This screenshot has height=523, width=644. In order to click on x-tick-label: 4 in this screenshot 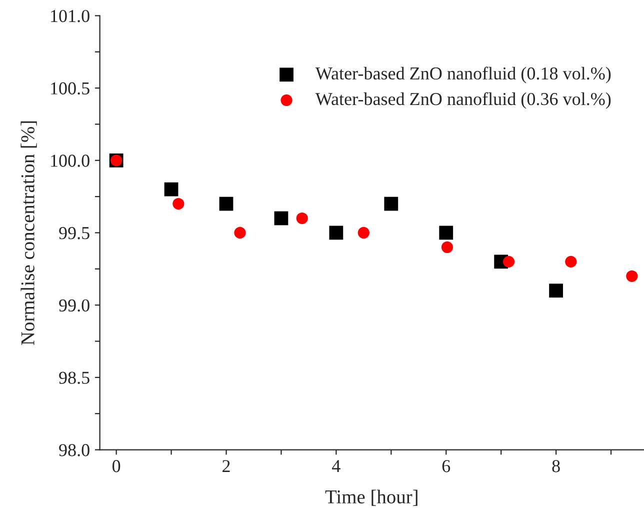, I will do `click(336, 466)`.